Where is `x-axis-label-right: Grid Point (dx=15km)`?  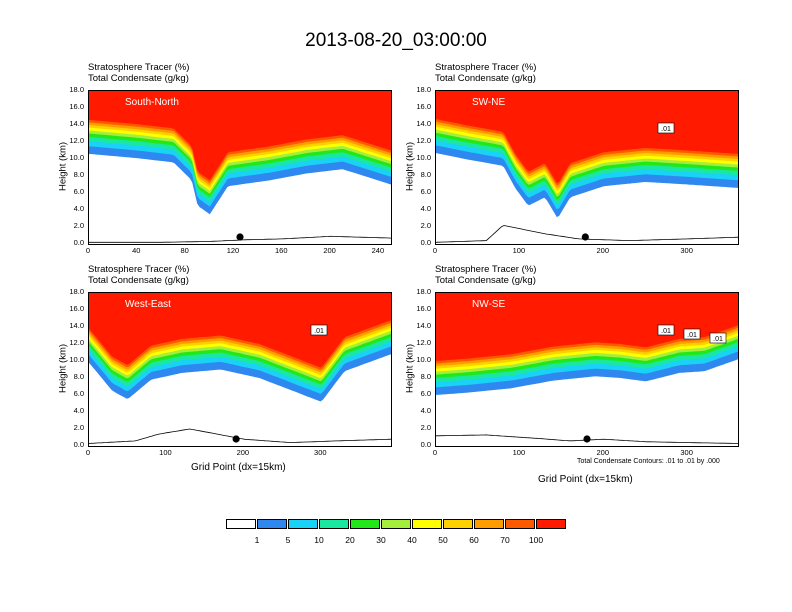
x-axis-label-right: Grid Point (dx=15km) is located at coordinates (585, 479).